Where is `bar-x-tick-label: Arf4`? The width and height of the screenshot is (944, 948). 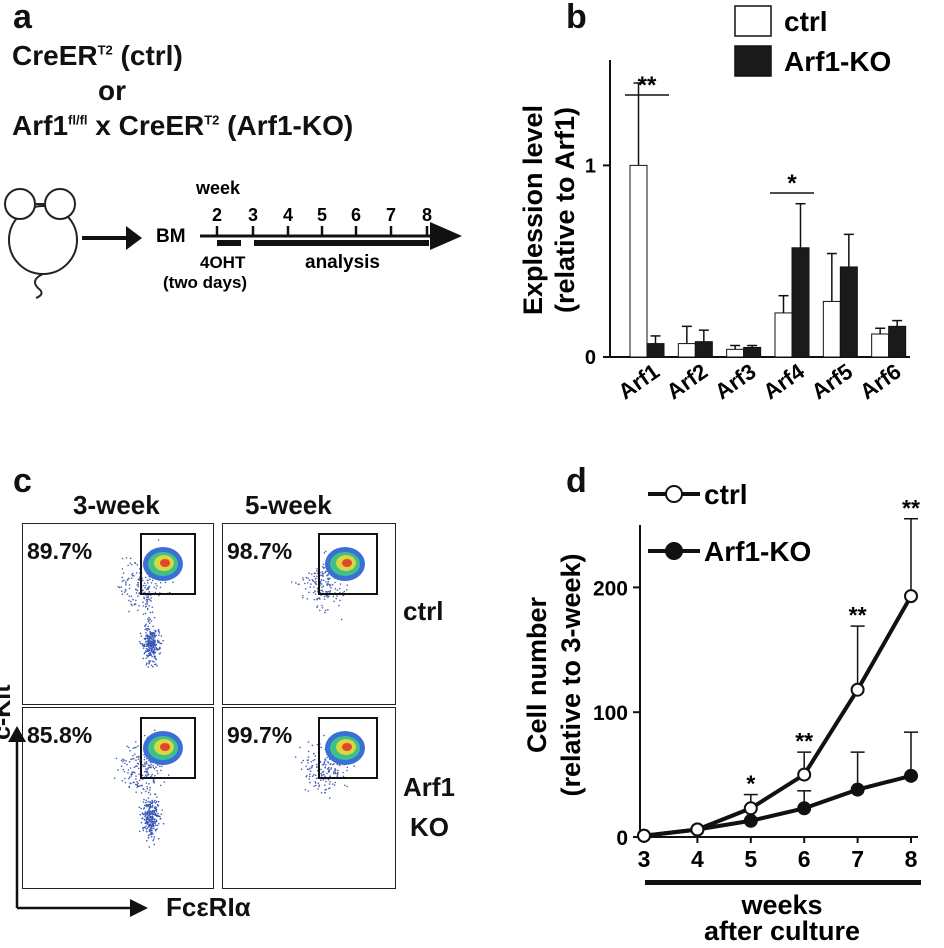 bar-x-tick-label: Arf4 is located at coordinates (783, 381).